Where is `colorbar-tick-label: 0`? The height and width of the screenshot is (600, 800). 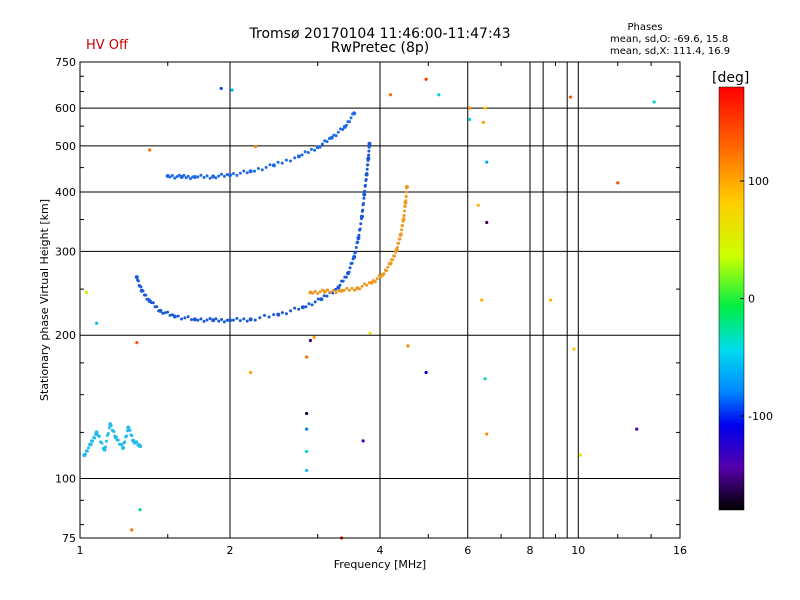
colorbar-tick-label: 0 is located at coordinates (751, 299).